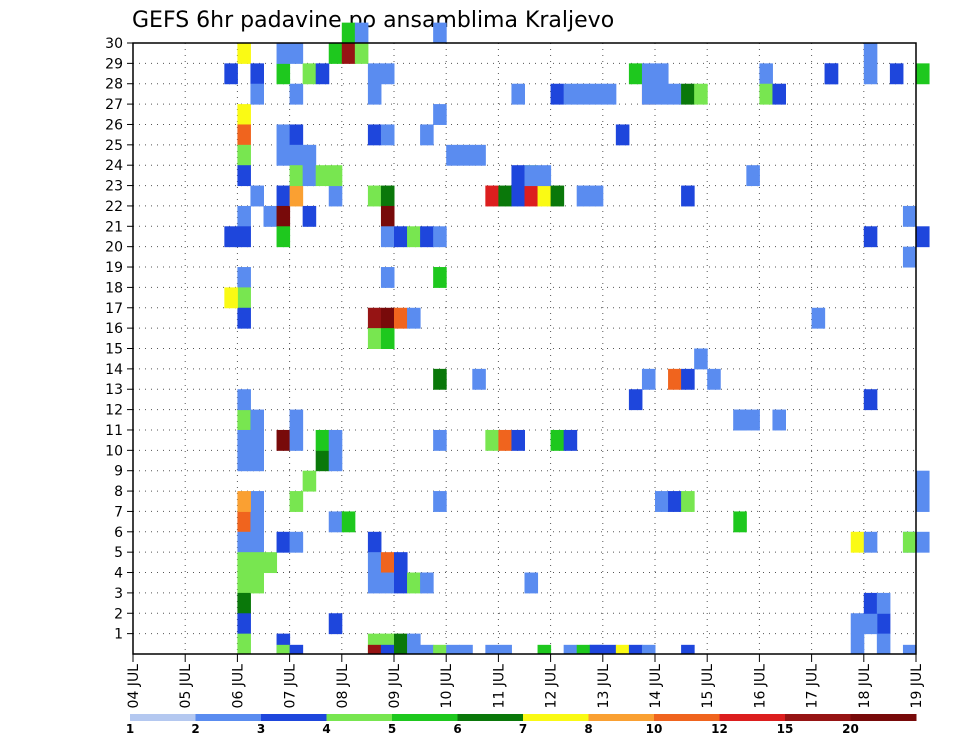 The image size is (960, 742). Describe the element at coordinates (118, 614) in the screenshot. I see `y-tick-label: 2` at that location.